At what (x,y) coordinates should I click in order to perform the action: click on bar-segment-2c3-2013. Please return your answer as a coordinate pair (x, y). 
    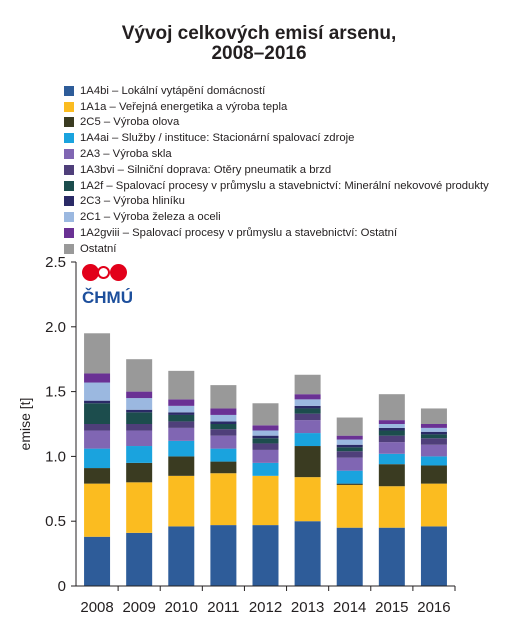
    Looking at the image, I should click on (307, 407).